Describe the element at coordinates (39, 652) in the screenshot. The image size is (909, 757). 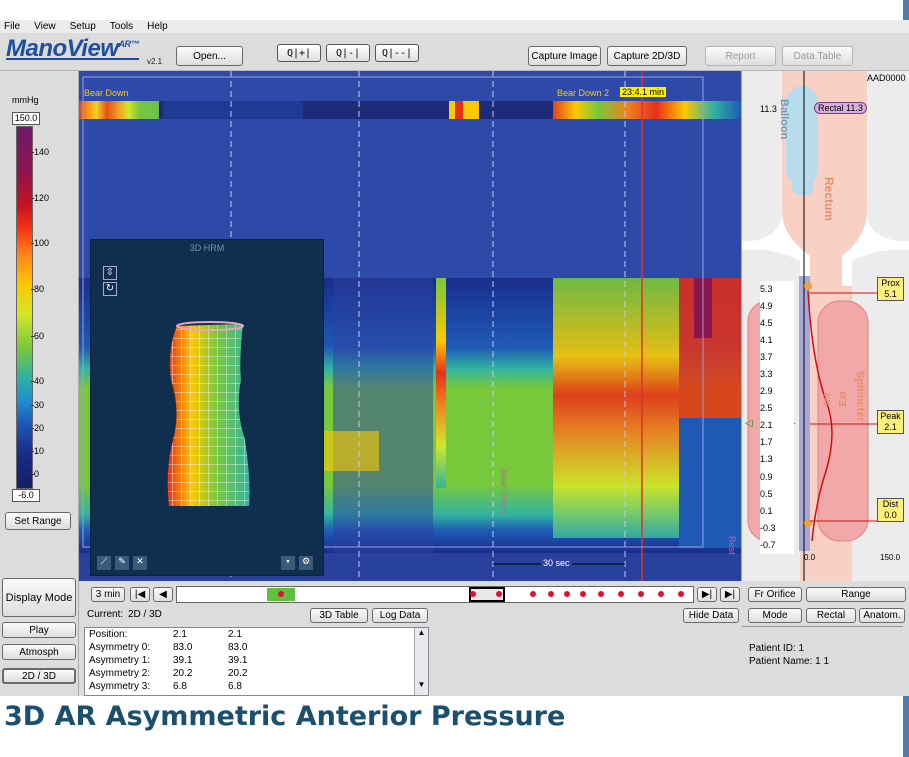
I see `atmosph-button: Atmosph` at that location.